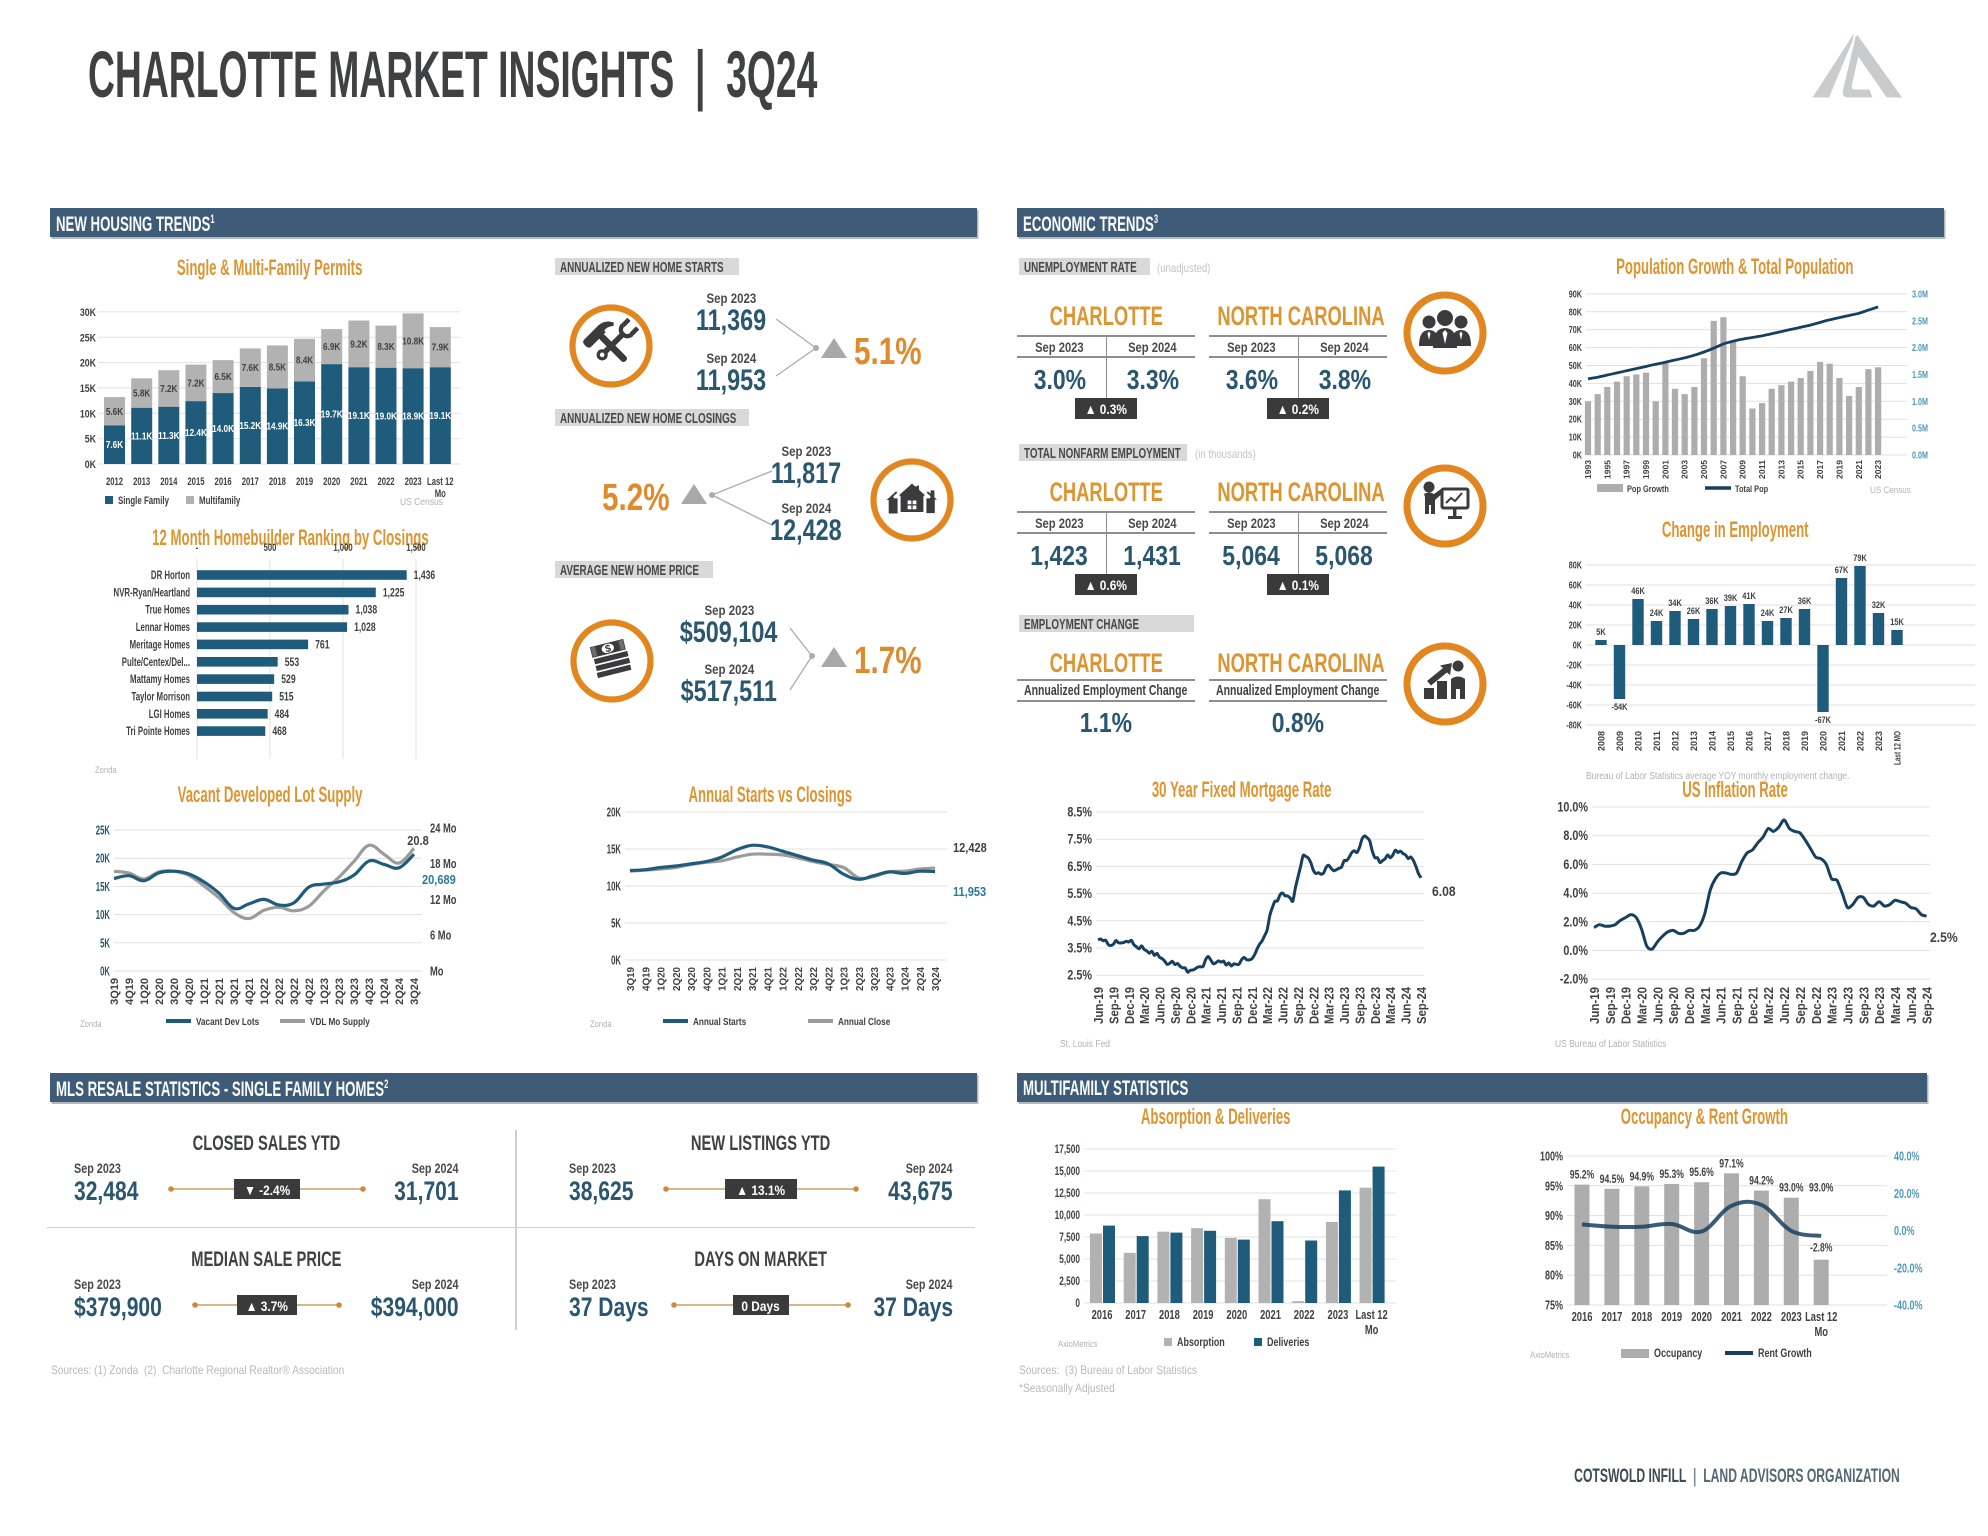  What do you see at coordinates (196, 432) in the screenshot?
I see `svg-text: 12.4K` at bounding box center [196, 432].